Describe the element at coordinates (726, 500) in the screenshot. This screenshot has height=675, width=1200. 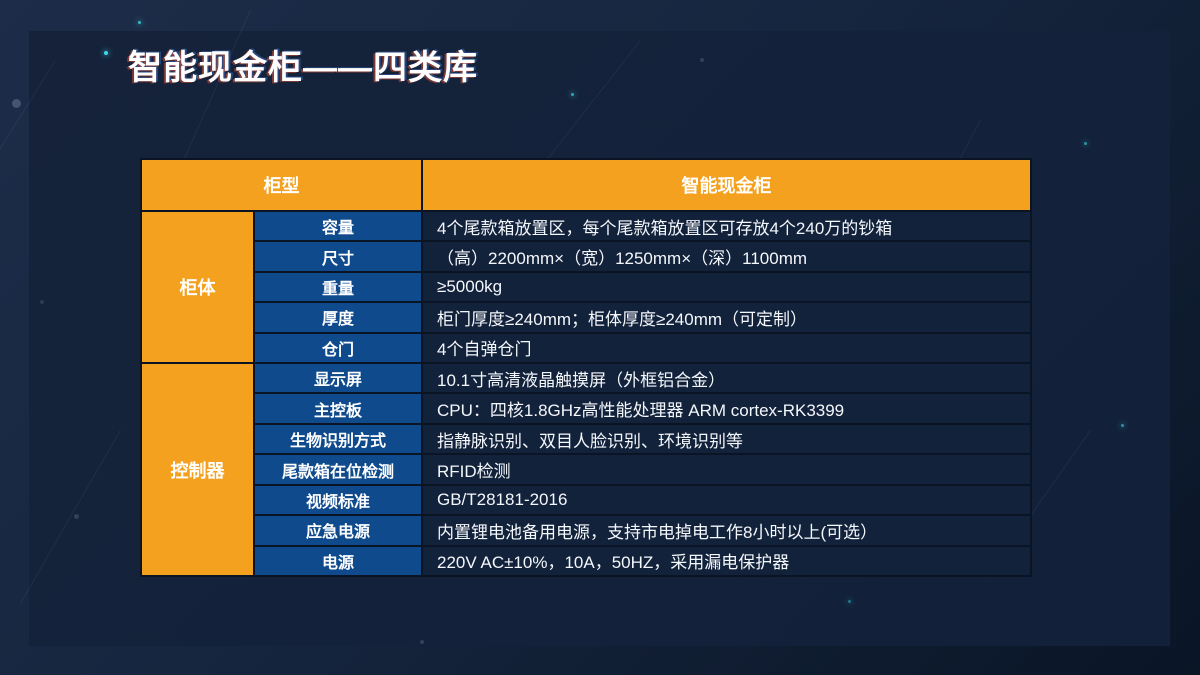
I see `row-value: GB/T28181-2016` at that location.